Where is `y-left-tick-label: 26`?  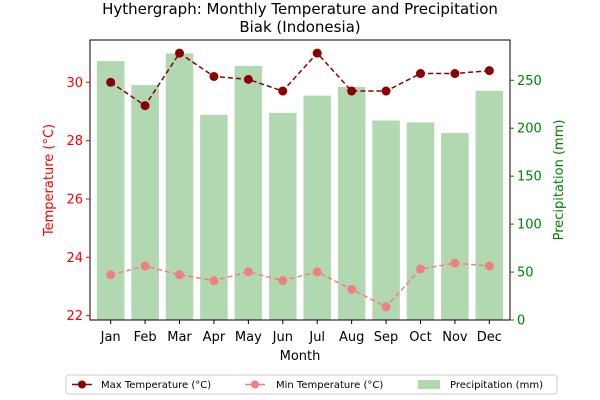 y-left-tick-label: 26 is located at coordinates (74, 199).